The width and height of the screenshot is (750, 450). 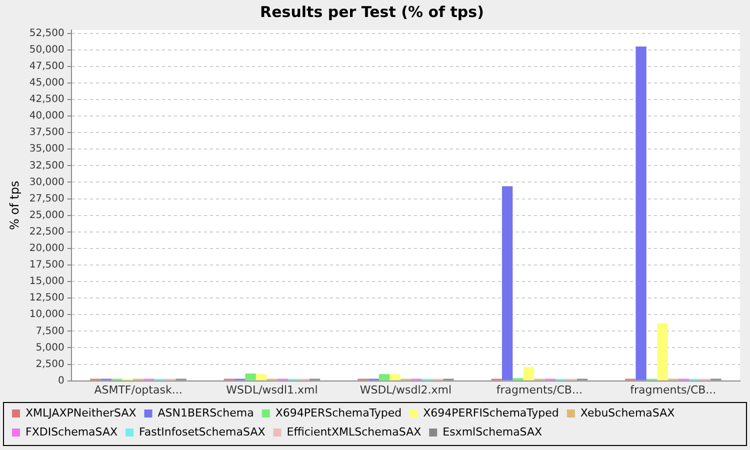 I want to click on y-tick-label: 30,000, so click(x=46, y=182).